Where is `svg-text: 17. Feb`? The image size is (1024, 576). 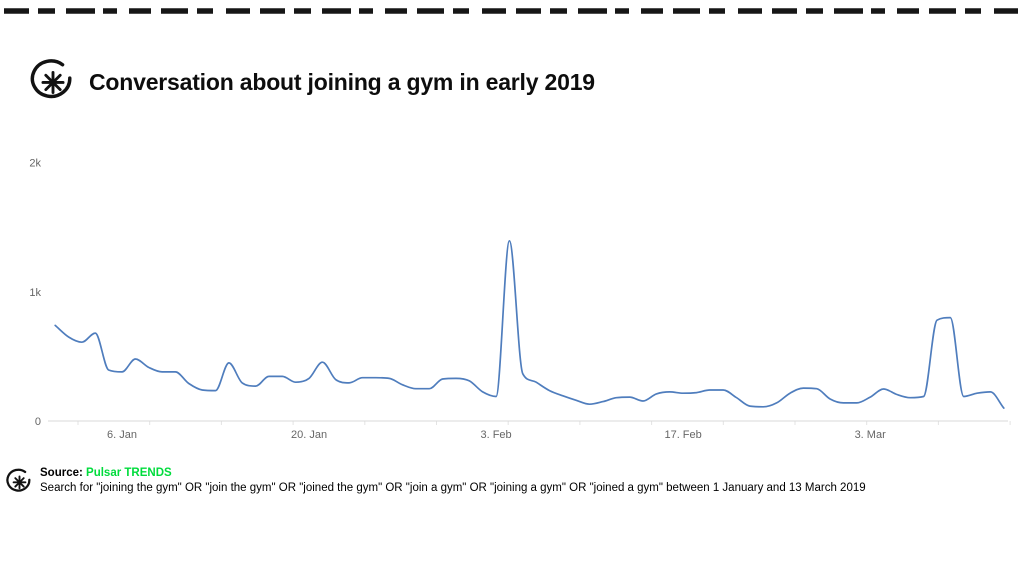 svg-text: 17. Feb is located at coordinates (682, 435).